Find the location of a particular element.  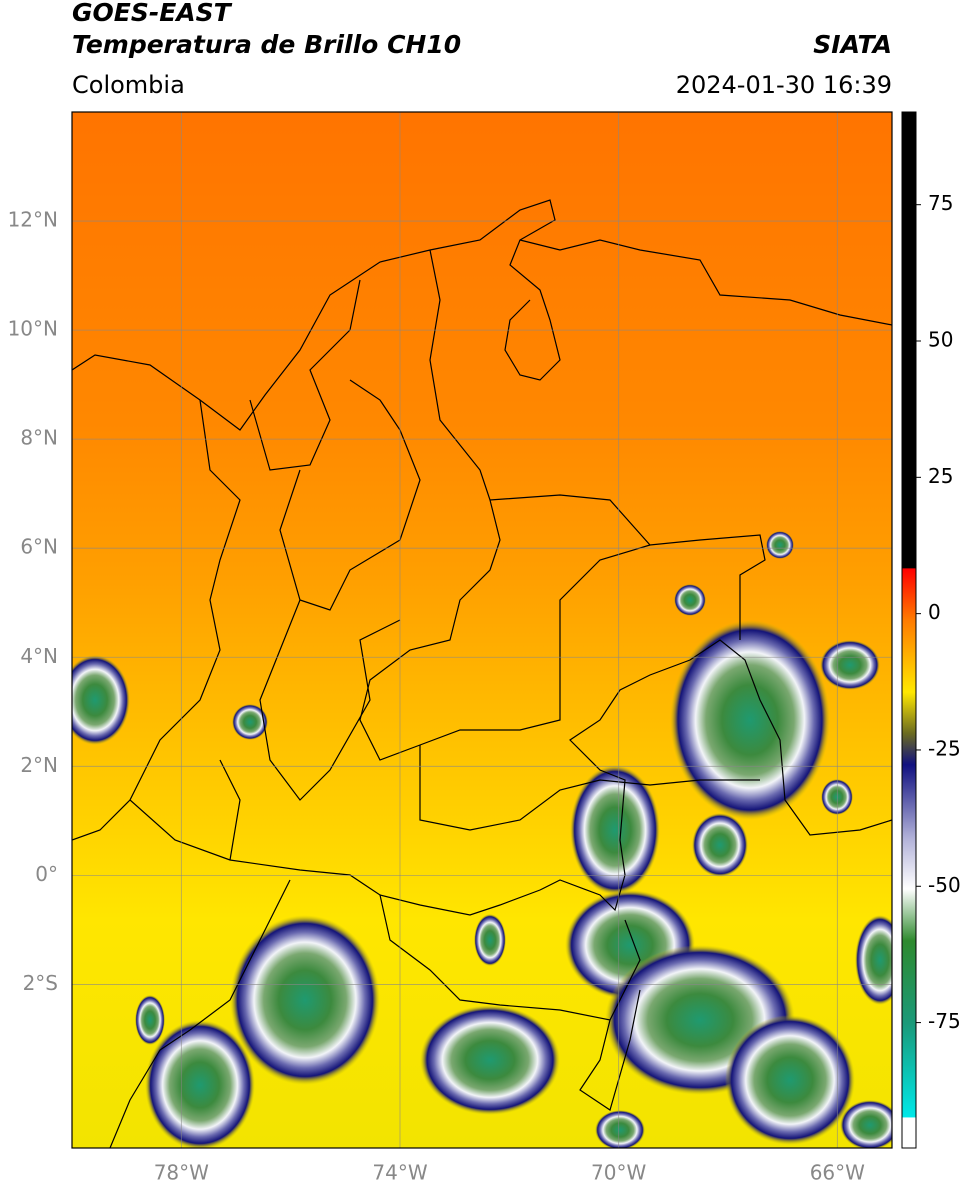

lat-tick-label: 2°N is located at coordinates (39, 765).